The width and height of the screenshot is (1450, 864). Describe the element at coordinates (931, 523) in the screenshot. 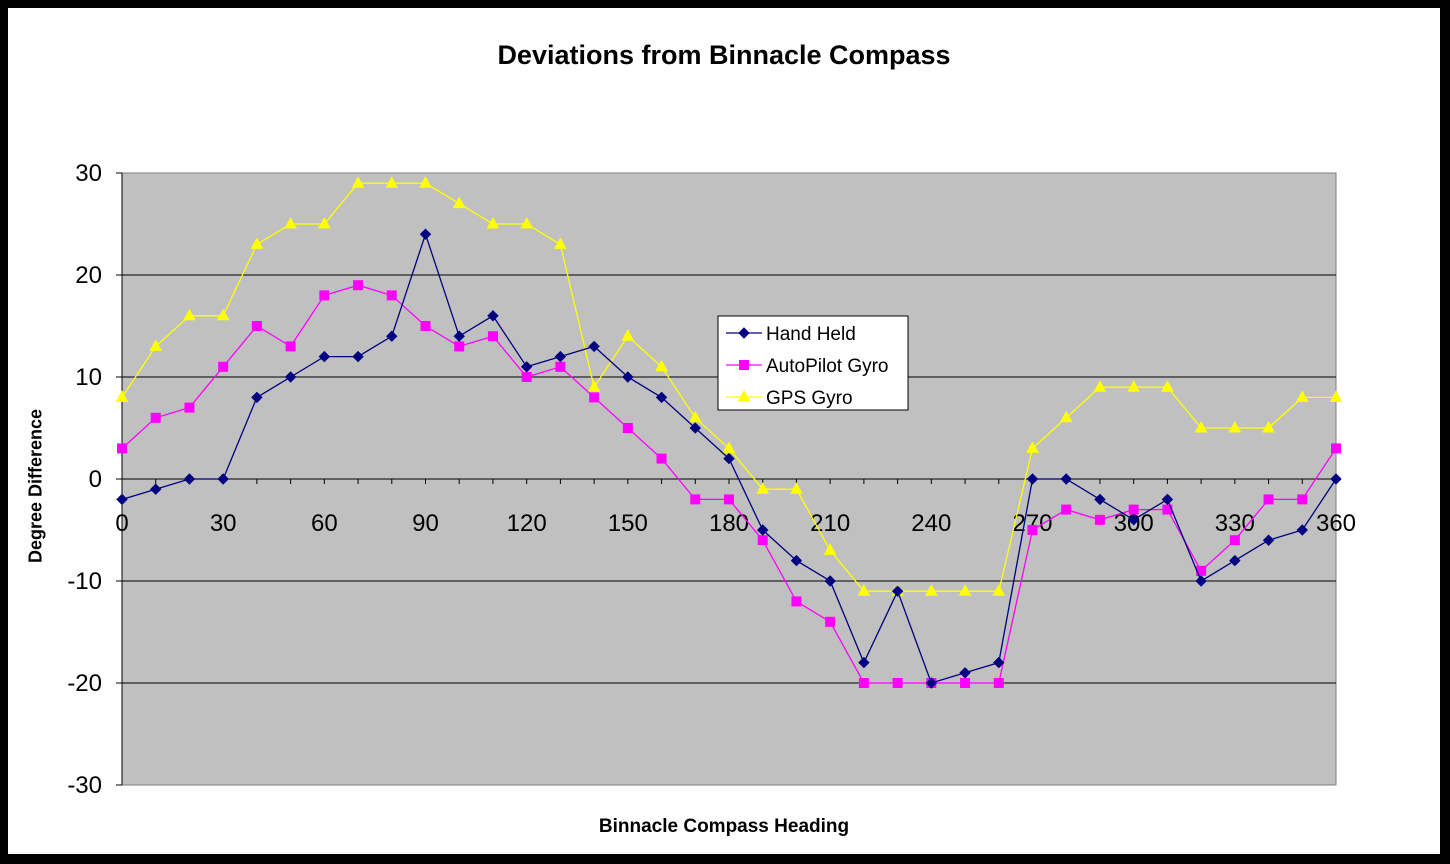

I see `x-tick-label: 240` at that location.